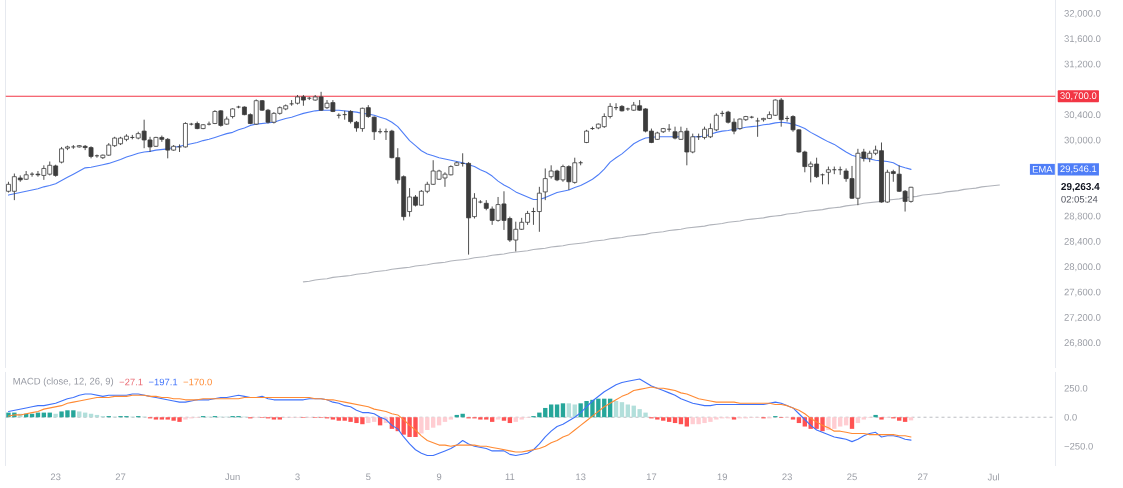 This screenshot has width=1123, height=488. Describe the element at coordinates (1042, 169) in the screenshot. I see `legend-label: EMA` at that location.